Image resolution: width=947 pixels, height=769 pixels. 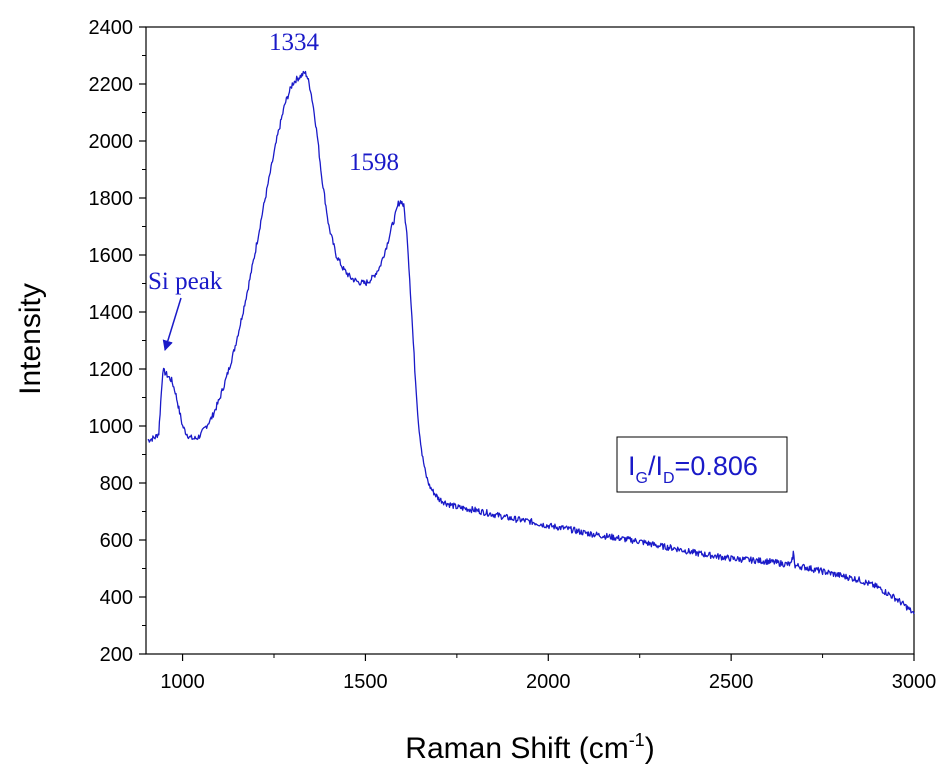 I want to click on x-tick-label: 1000, so click(x=182, y=682).